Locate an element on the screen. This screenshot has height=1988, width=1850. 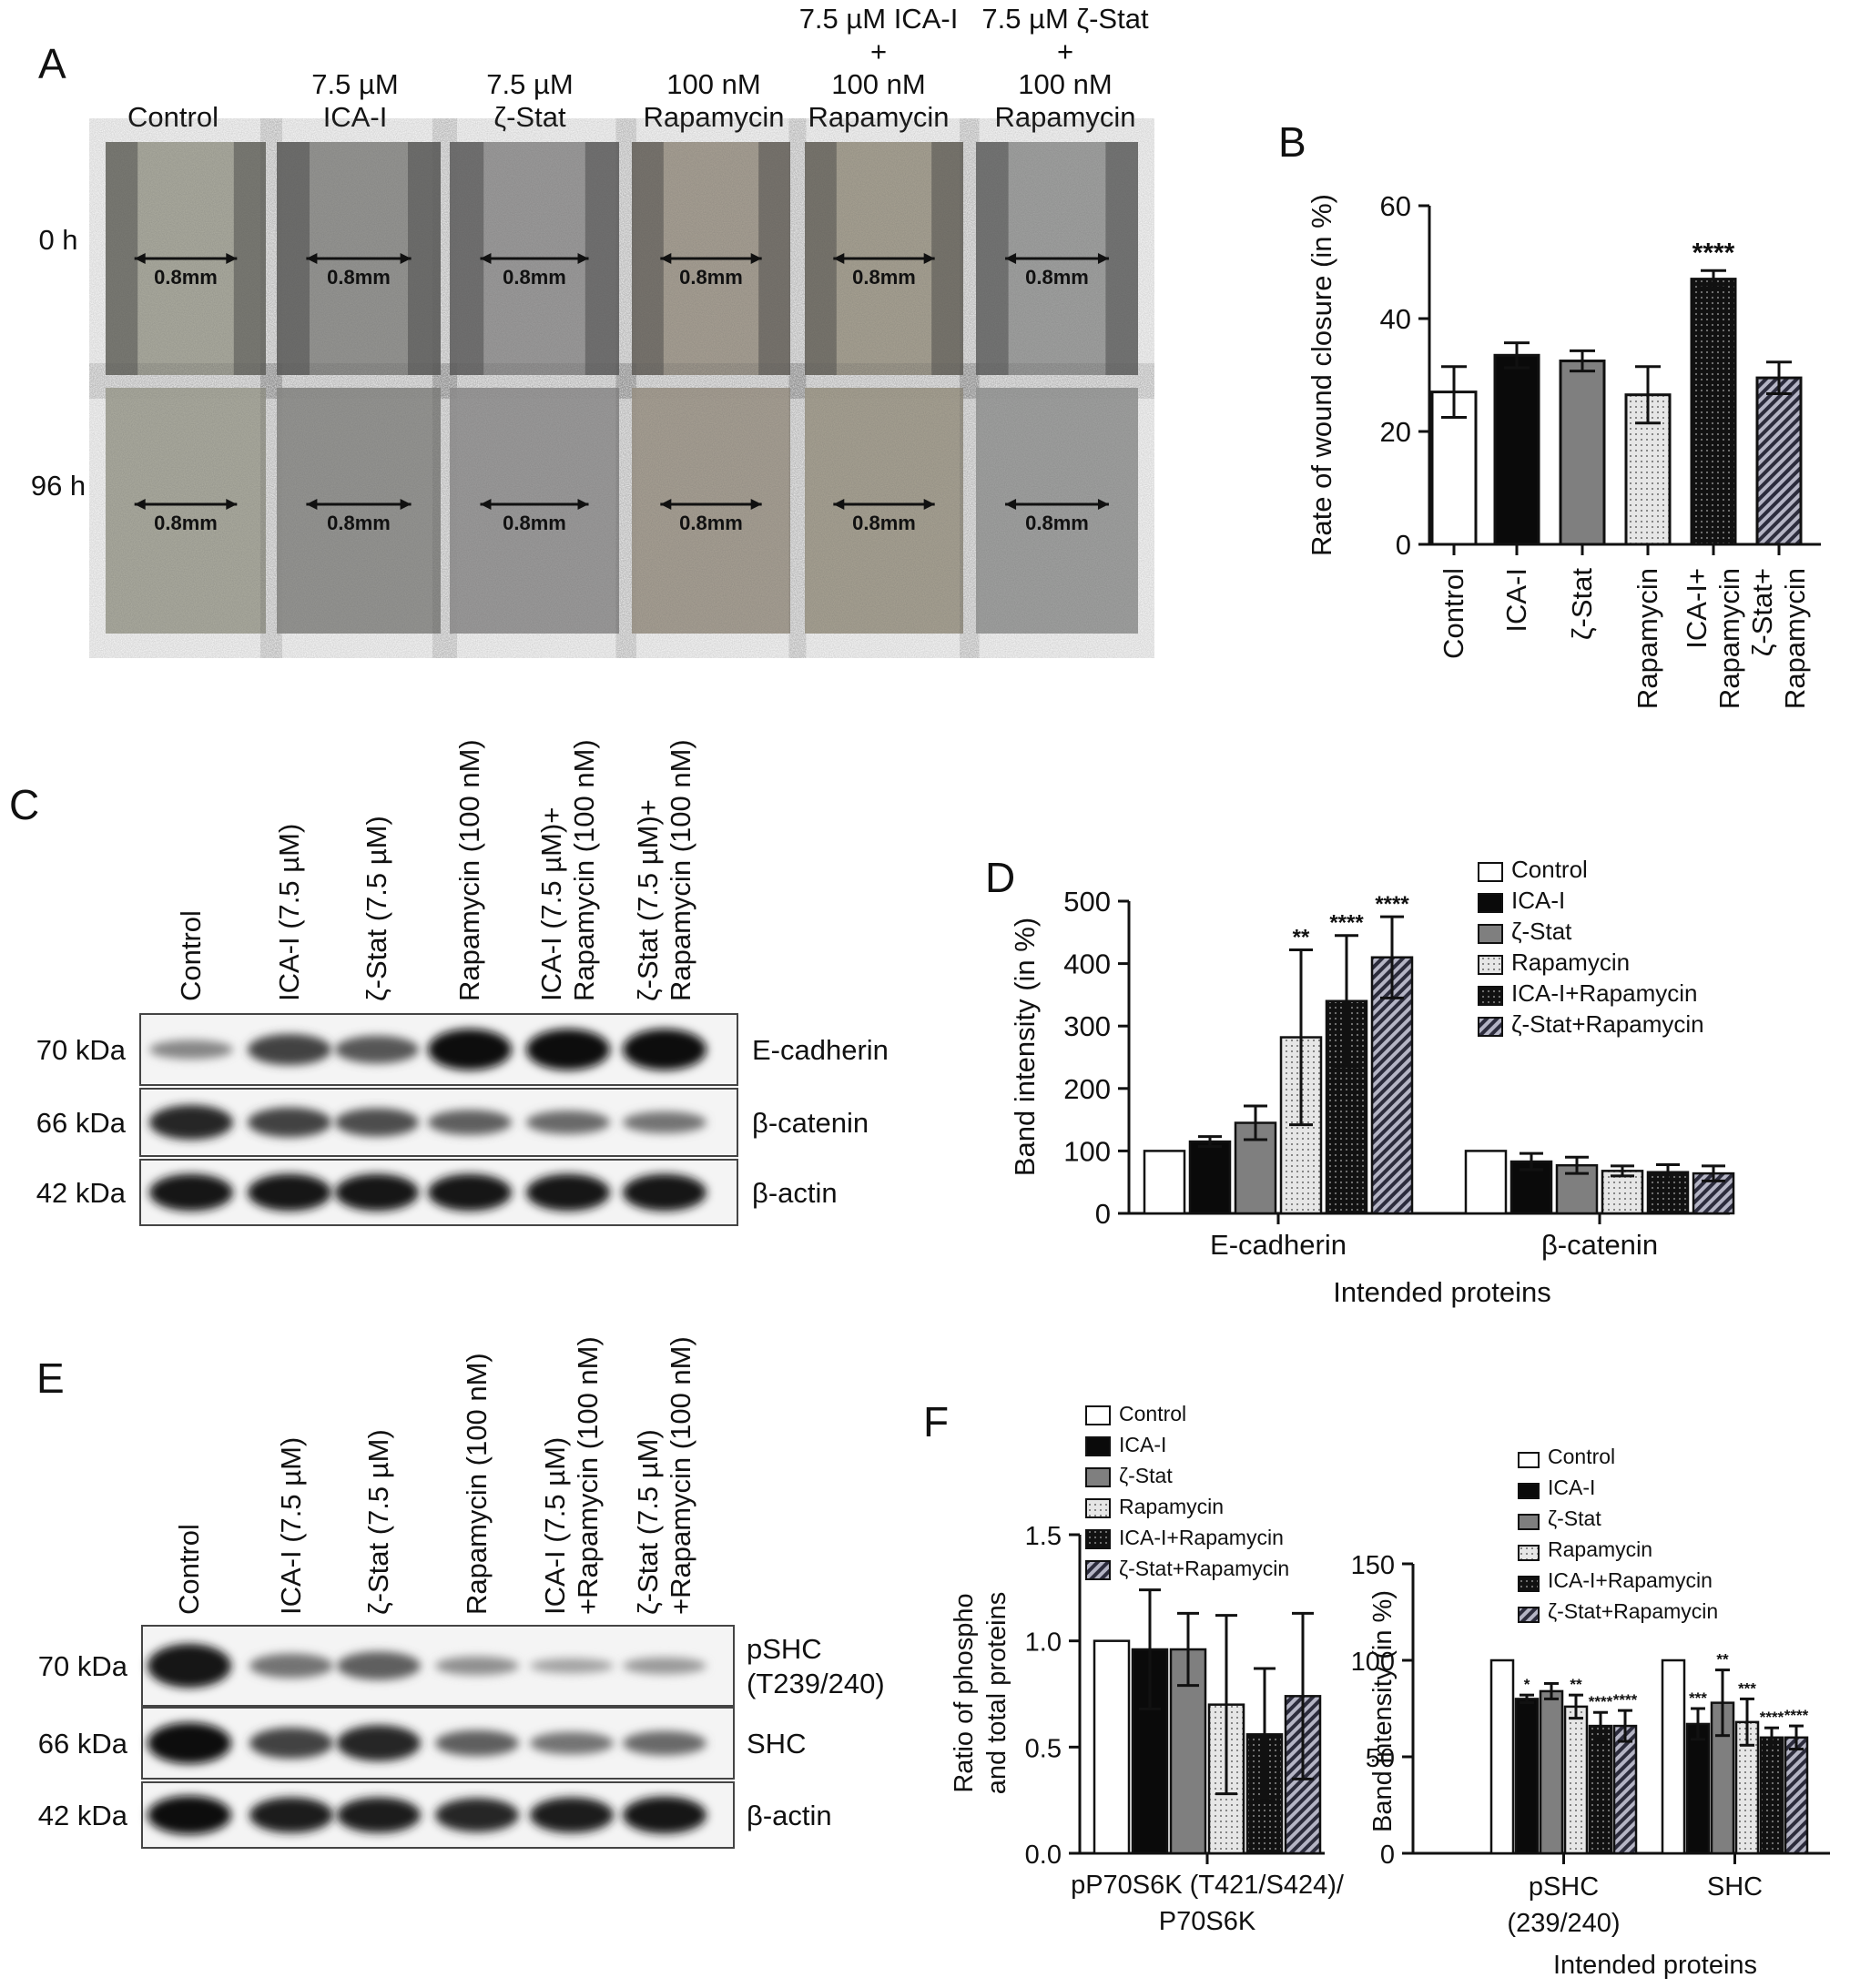
legend-entry: Control is located at coordinates (1550, 869).